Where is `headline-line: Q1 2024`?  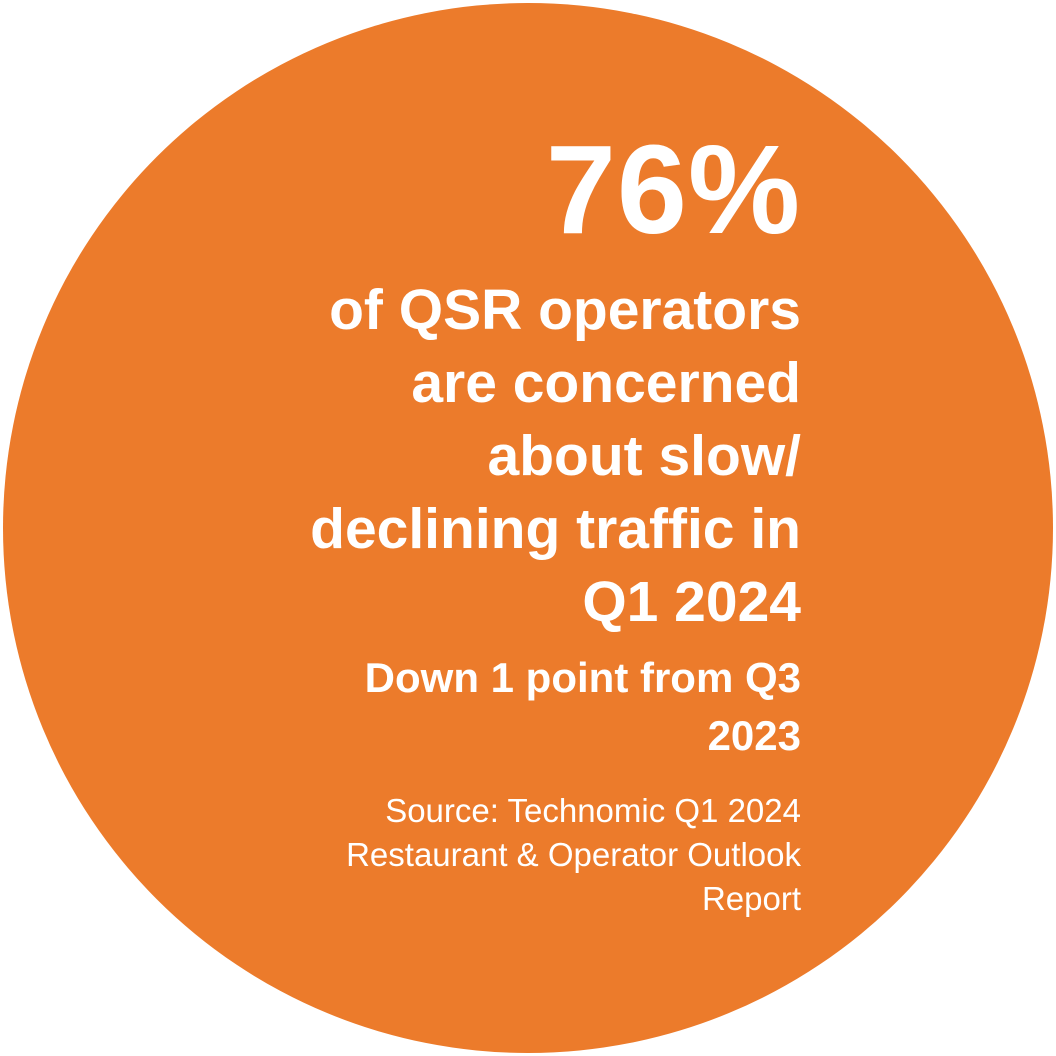 headline-line: Q1 2024 is located at coordinates (691, 602).